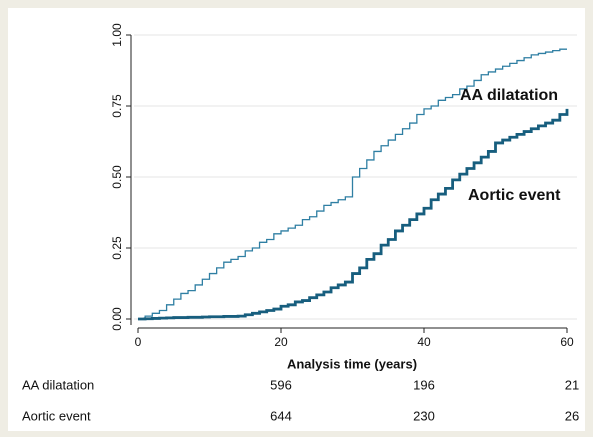  I want to click on y-tick-label: 0.75, so click(117, 106).